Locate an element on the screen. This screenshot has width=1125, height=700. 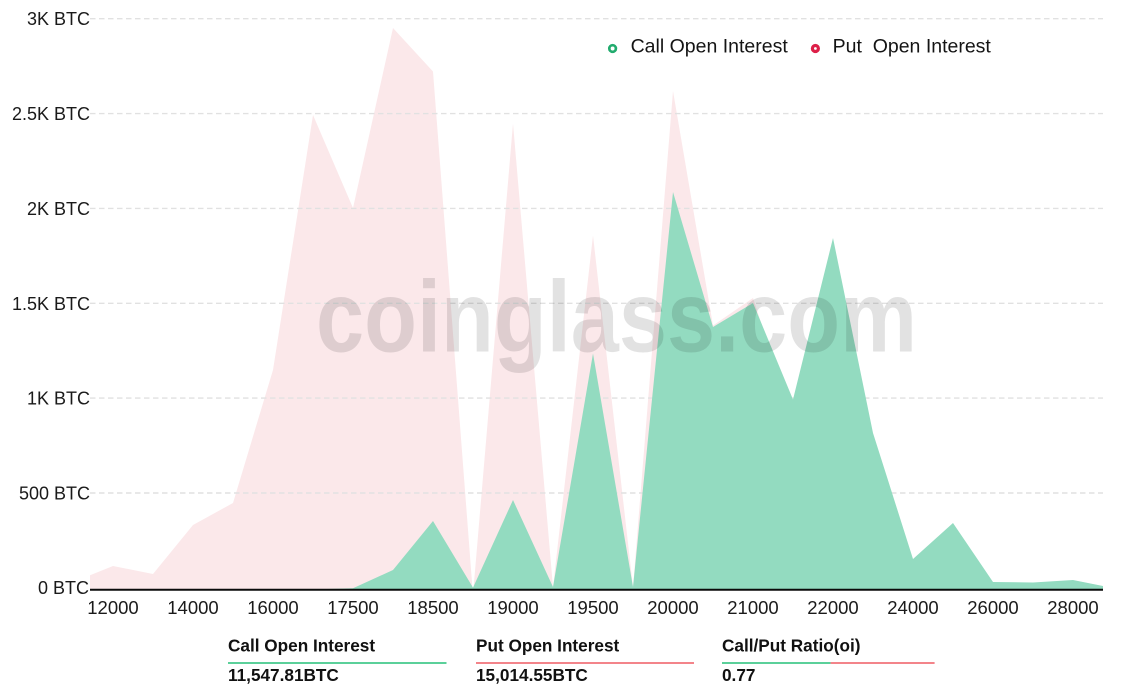
svg-text: 15,014.55BTC is located at coordinates (532, 675).